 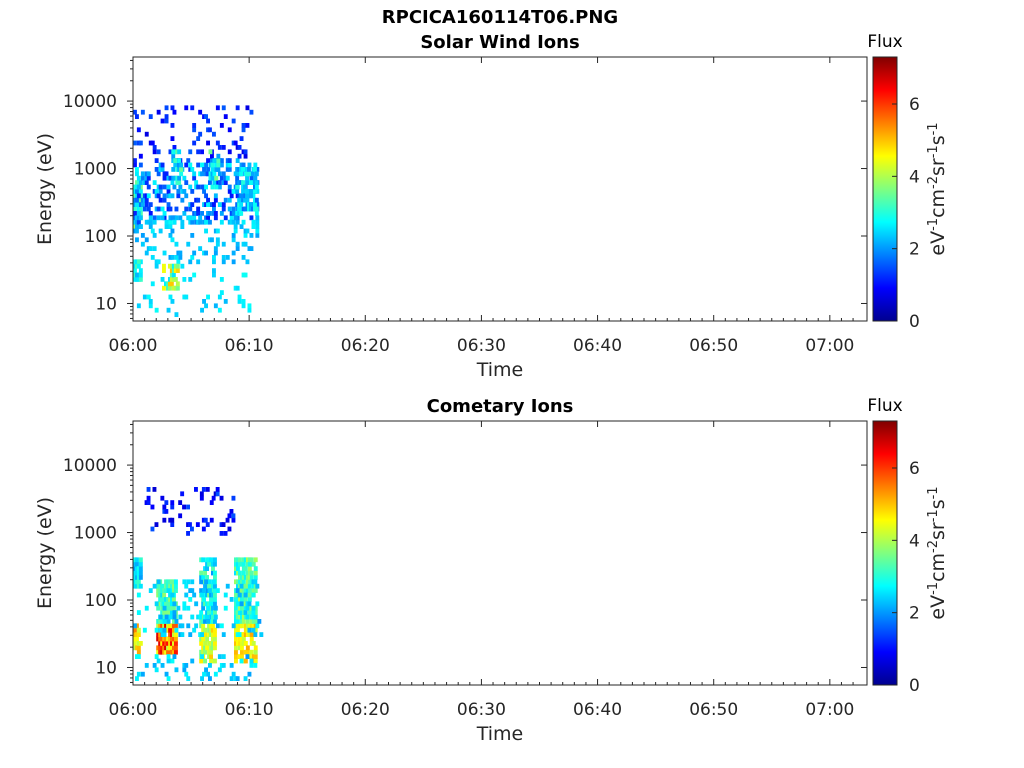 What do you see at coordinates (914, 250) in the screenshot?
I see `colorbar-tick-label: 2` at bounding box center [914, 250].